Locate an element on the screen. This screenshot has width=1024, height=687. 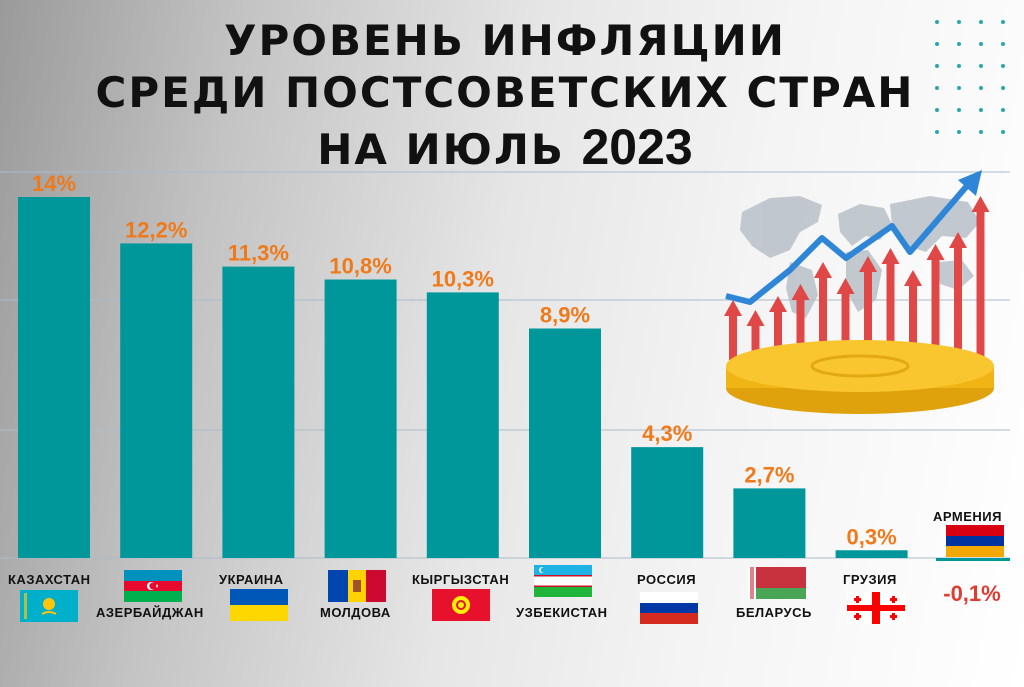
rising-arrows-icon is located at coordinates (857, 278).